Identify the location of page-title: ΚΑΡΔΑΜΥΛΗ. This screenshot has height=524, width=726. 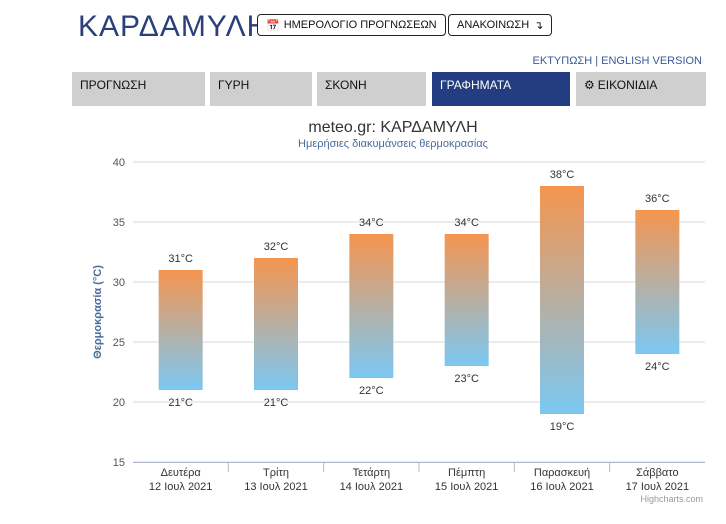
(174, 26).